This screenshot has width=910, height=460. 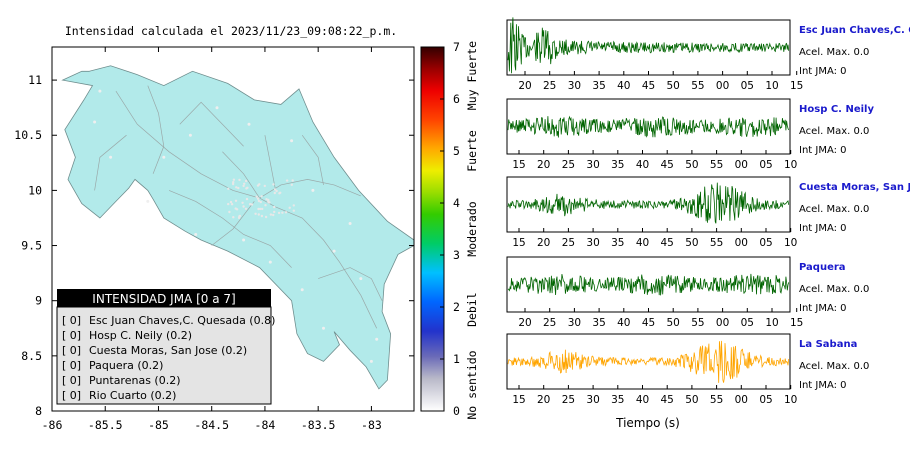 What do you see at coordinates (132, 395) in the screenshot?
I see `legend-station: Rio Cuarto (0.2)` at bounding box center [132, 395].